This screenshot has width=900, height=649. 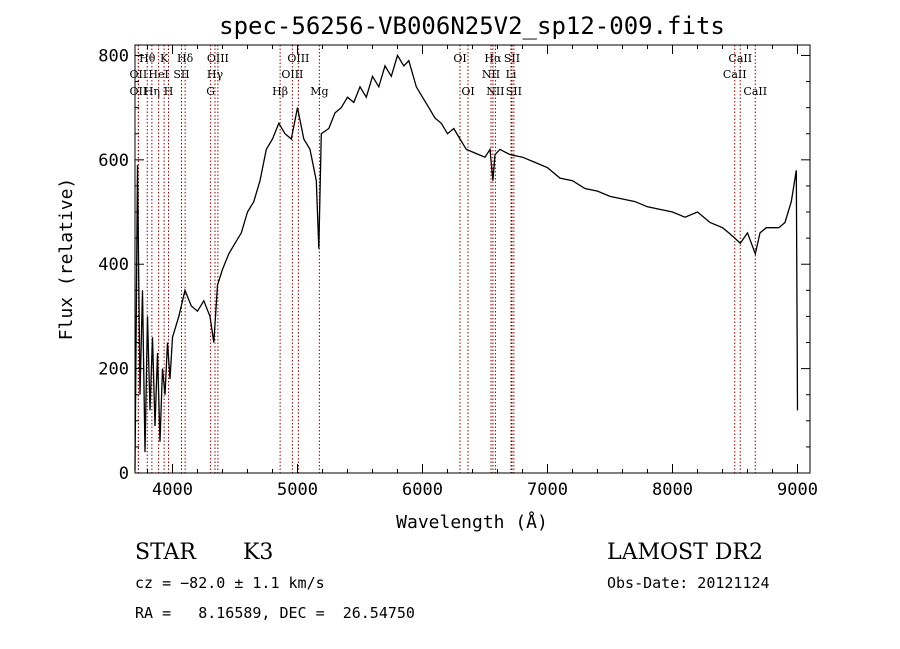 What do you see at coordinates (258, 552) in the screenshot?
I see `object-subclass: K3` at bounding box center [258, 552].